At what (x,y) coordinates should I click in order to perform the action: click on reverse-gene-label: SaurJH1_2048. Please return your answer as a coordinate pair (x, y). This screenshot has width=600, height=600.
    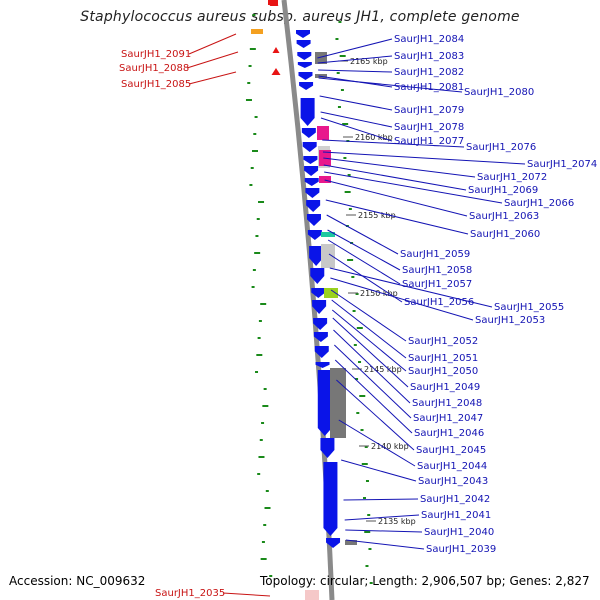
    Looking at the image, I should click on (447, 403).